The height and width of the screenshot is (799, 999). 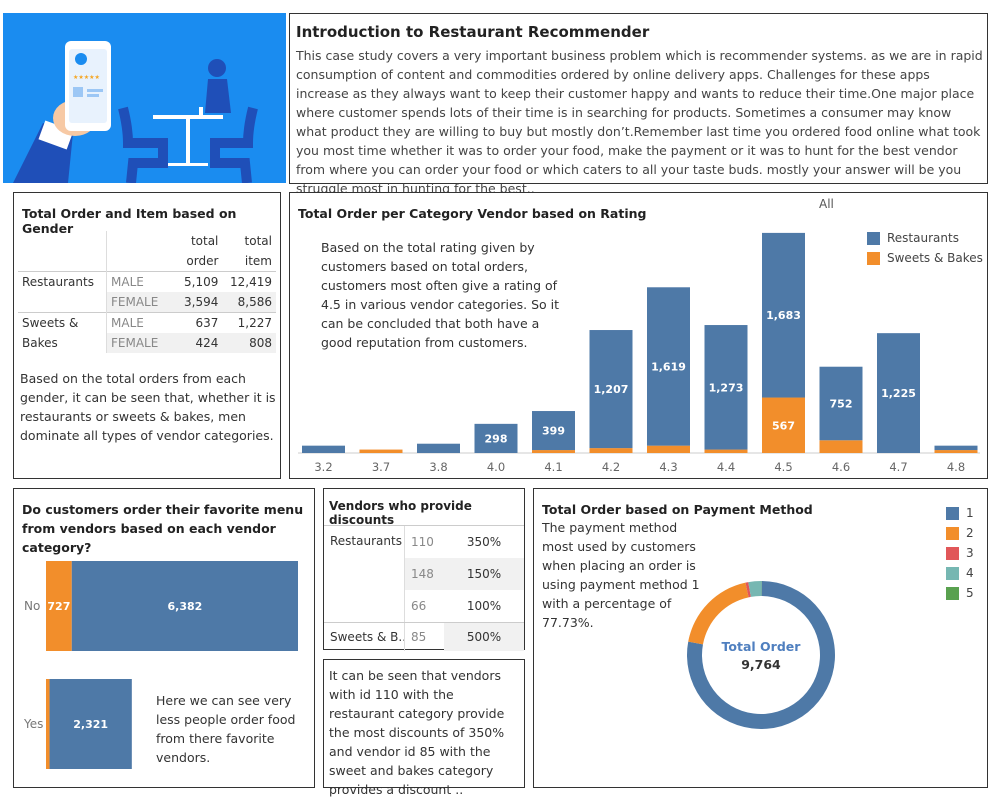 I want to click on row-category: Sweets & B.., so click(x=368, y=637).